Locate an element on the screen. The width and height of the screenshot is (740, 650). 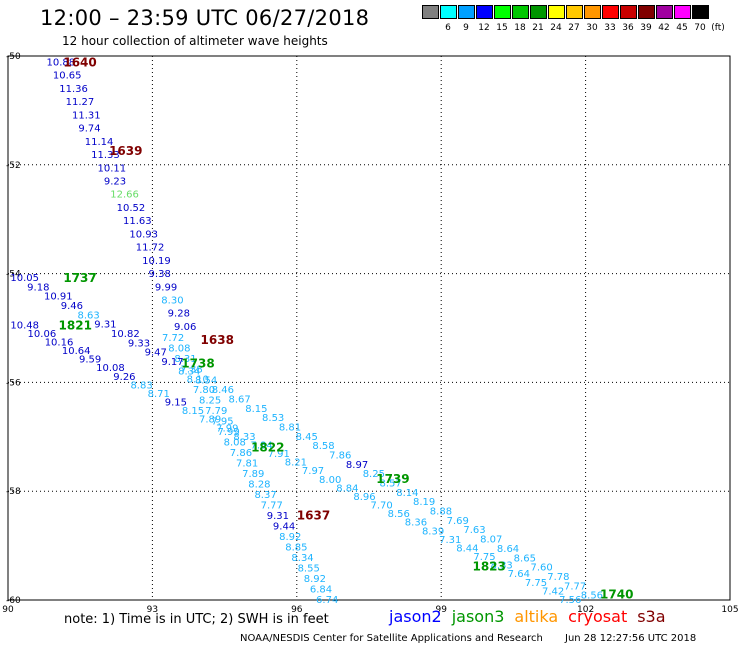
swh-value: 8.00 is located at coordinates (330, 480).